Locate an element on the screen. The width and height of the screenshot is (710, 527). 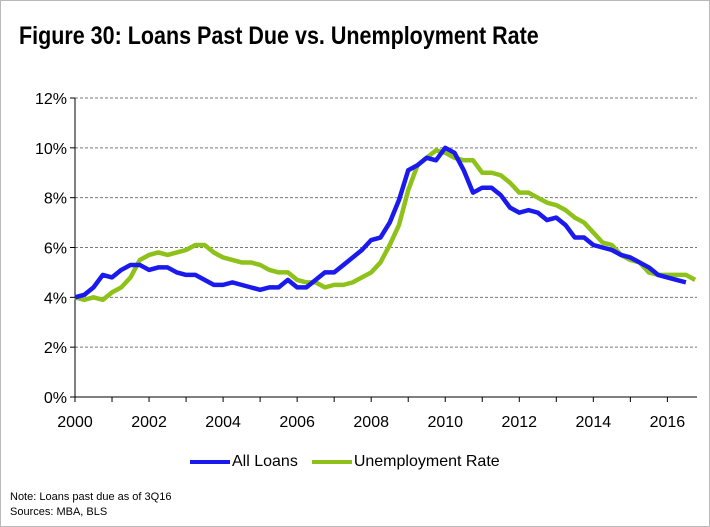
chart-legend: All Loans Unemployment Rate is located at coordinates (352, 462).